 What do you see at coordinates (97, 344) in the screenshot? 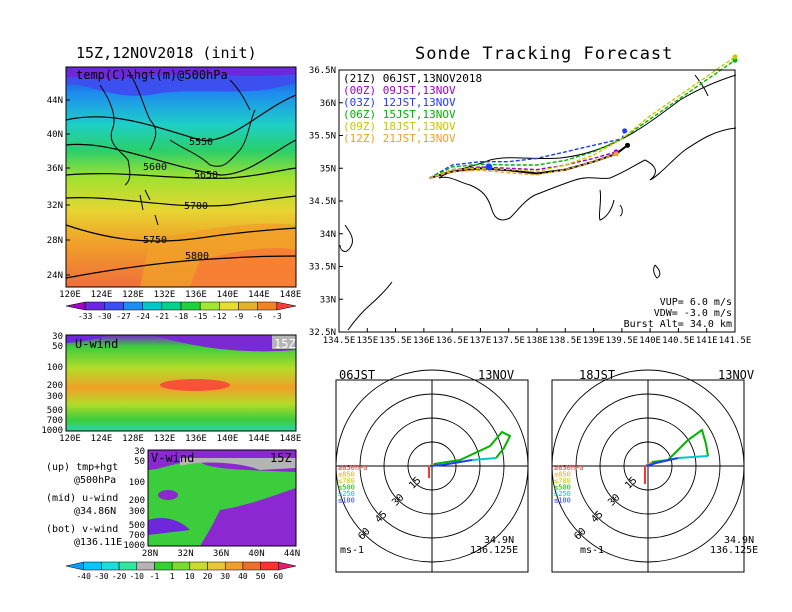
I see `uwind-label: U-wind` at bounding box center [97, 344].